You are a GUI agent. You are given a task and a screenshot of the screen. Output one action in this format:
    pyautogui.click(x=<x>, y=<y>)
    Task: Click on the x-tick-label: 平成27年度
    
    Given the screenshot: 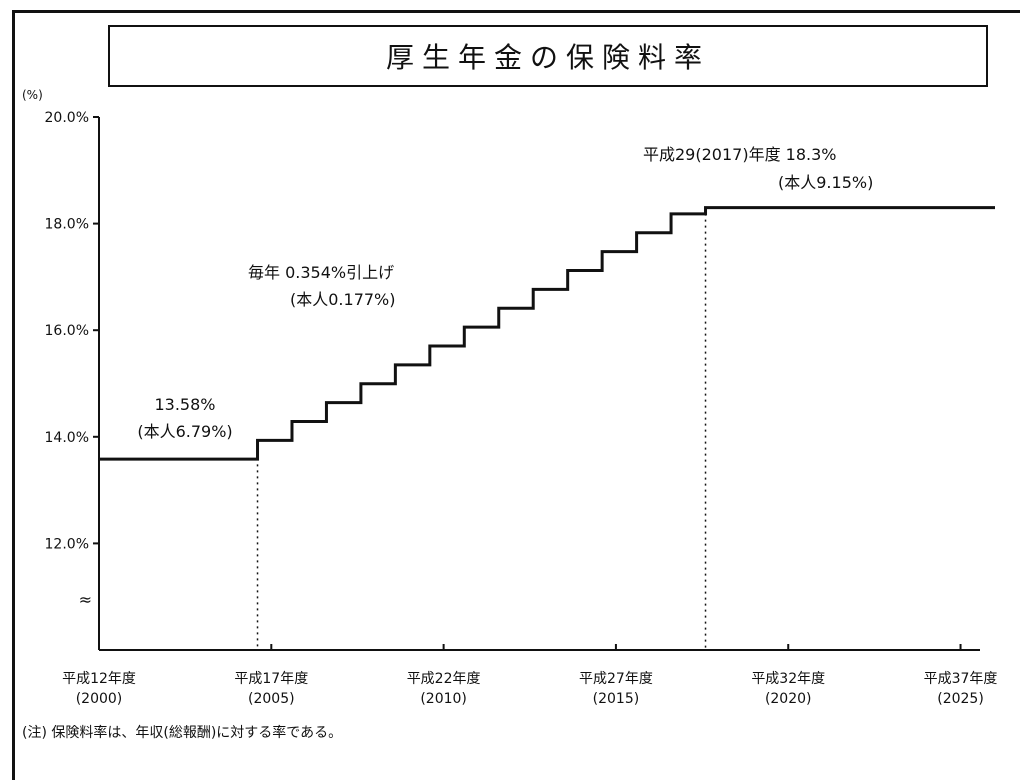 What is the action you would take?
    pyautogui.click(x=616, y=679)
    